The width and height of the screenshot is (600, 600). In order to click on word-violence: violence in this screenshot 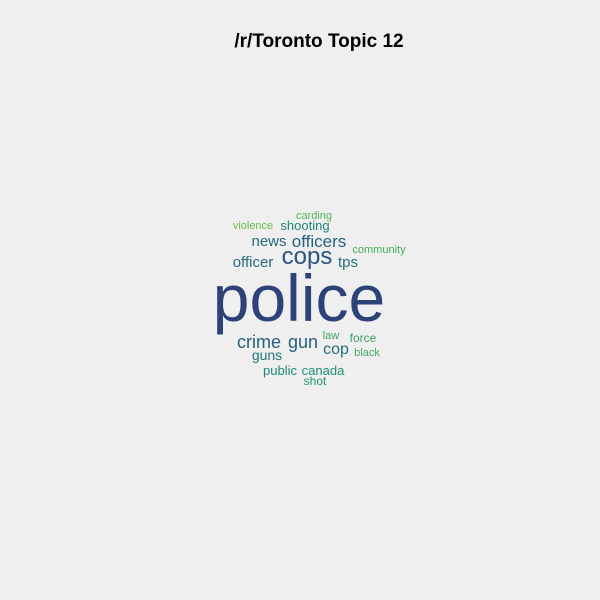, I will do `click(253, 226)`.